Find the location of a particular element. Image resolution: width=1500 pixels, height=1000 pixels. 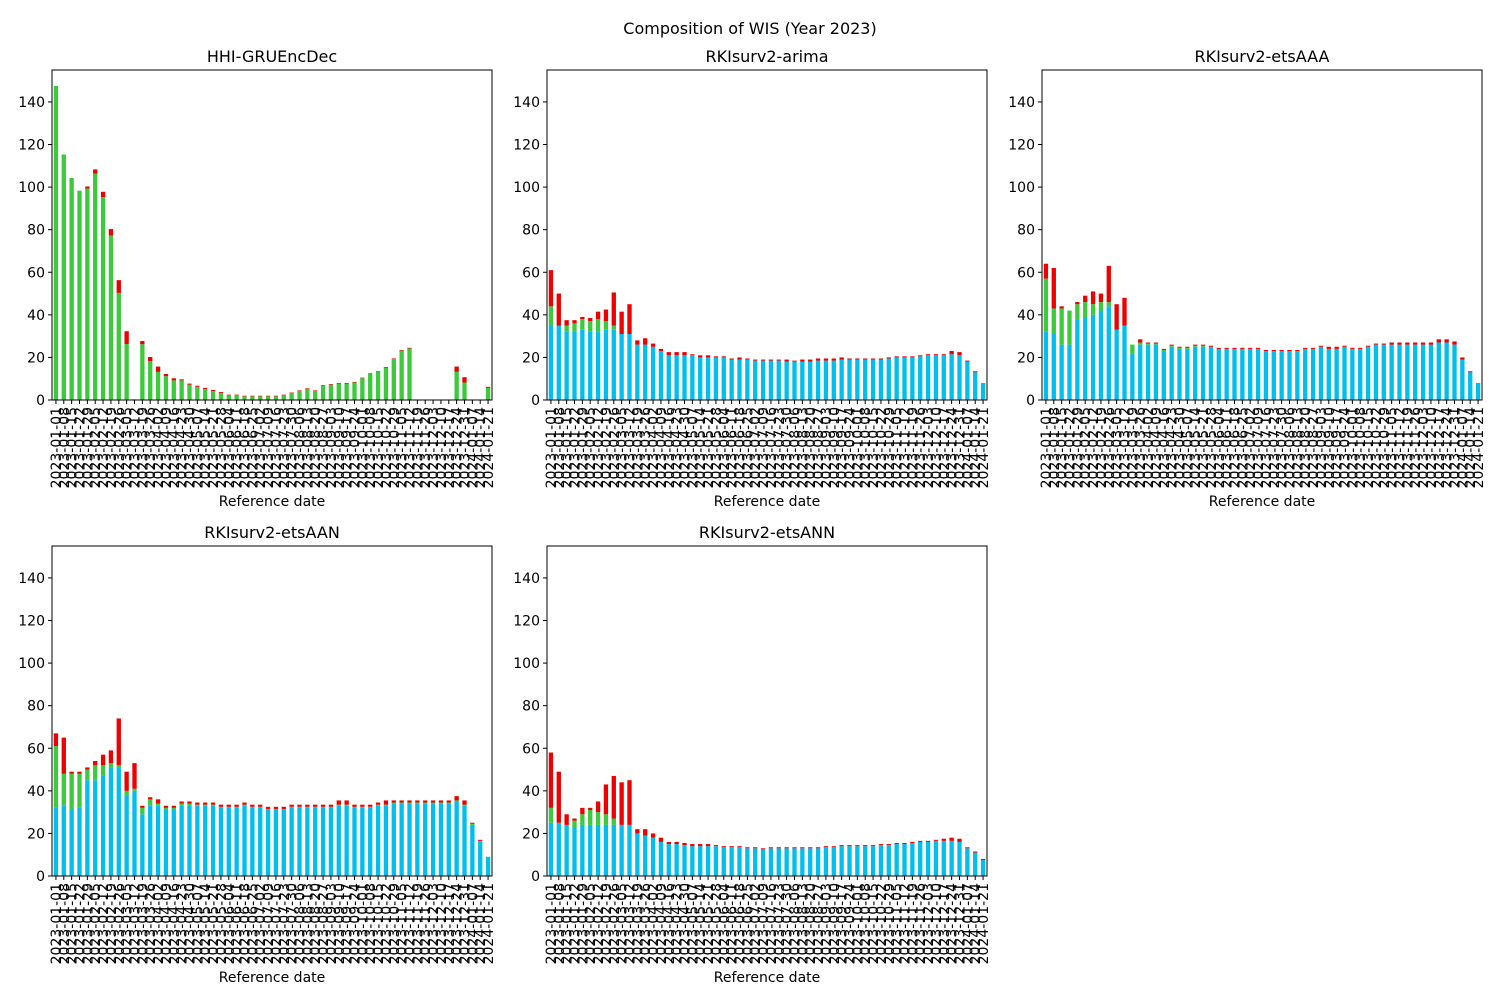

bars is located at coordinates (272, 242).